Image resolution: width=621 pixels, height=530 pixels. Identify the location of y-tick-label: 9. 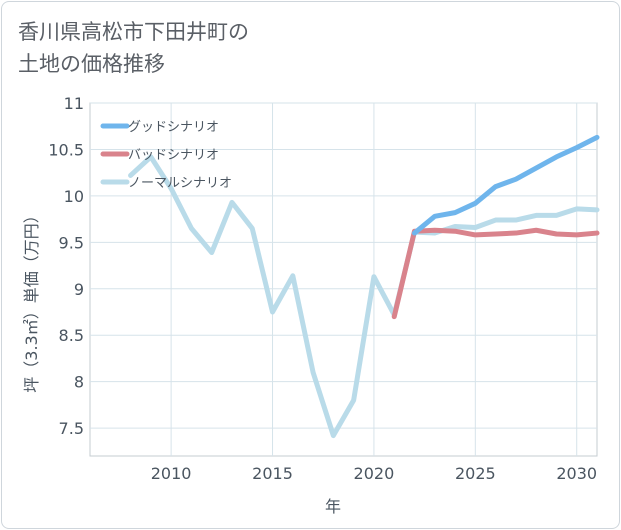
(79, 289).